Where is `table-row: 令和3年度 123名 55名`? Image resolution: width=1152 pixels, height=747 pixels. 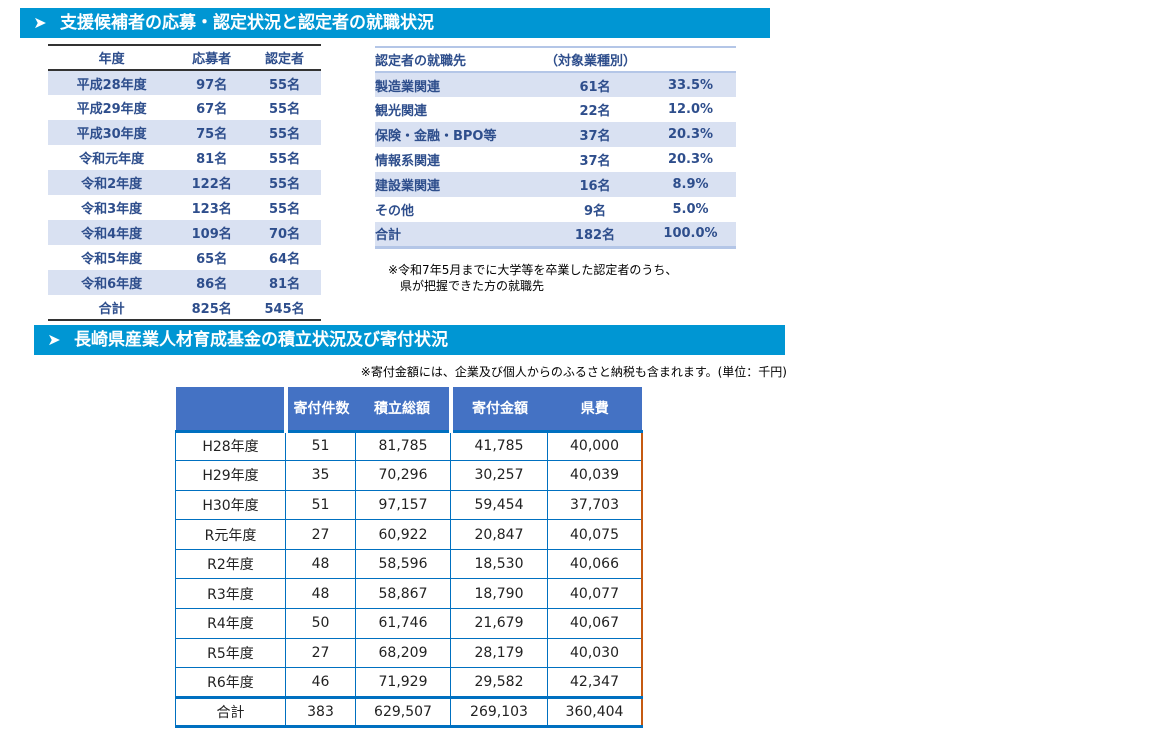 table-row: 令和3年度 123名 55名 is located at coordinates (184, 207).